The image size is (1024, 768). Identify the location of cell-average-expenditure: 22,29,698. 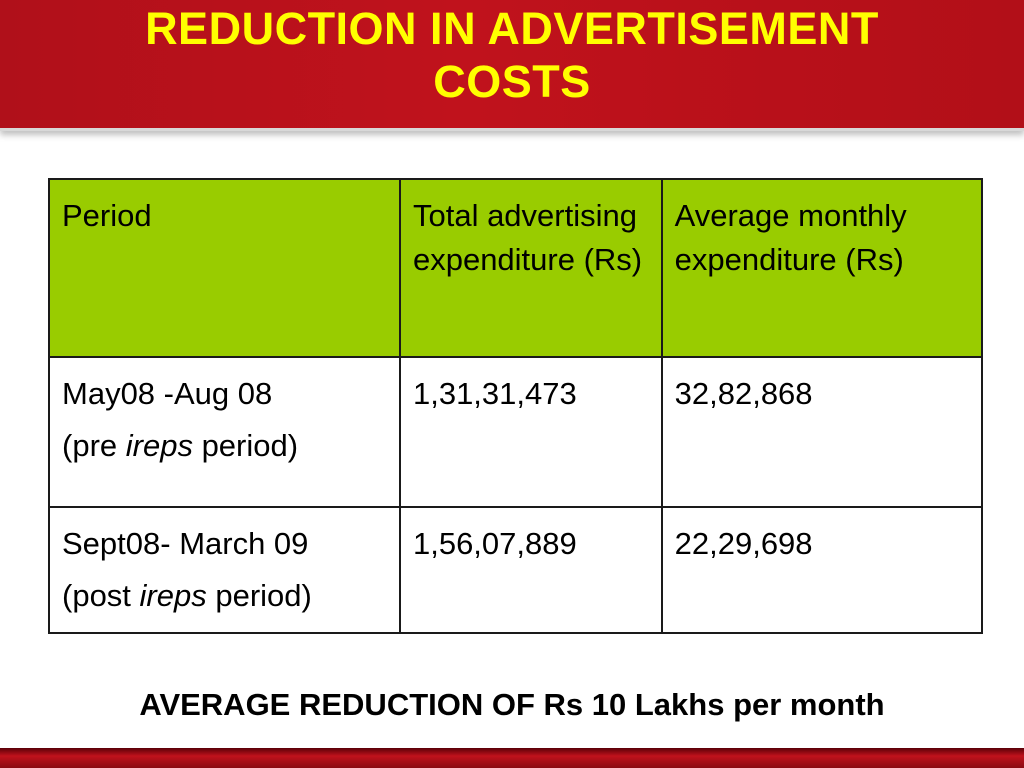
(822, 570).